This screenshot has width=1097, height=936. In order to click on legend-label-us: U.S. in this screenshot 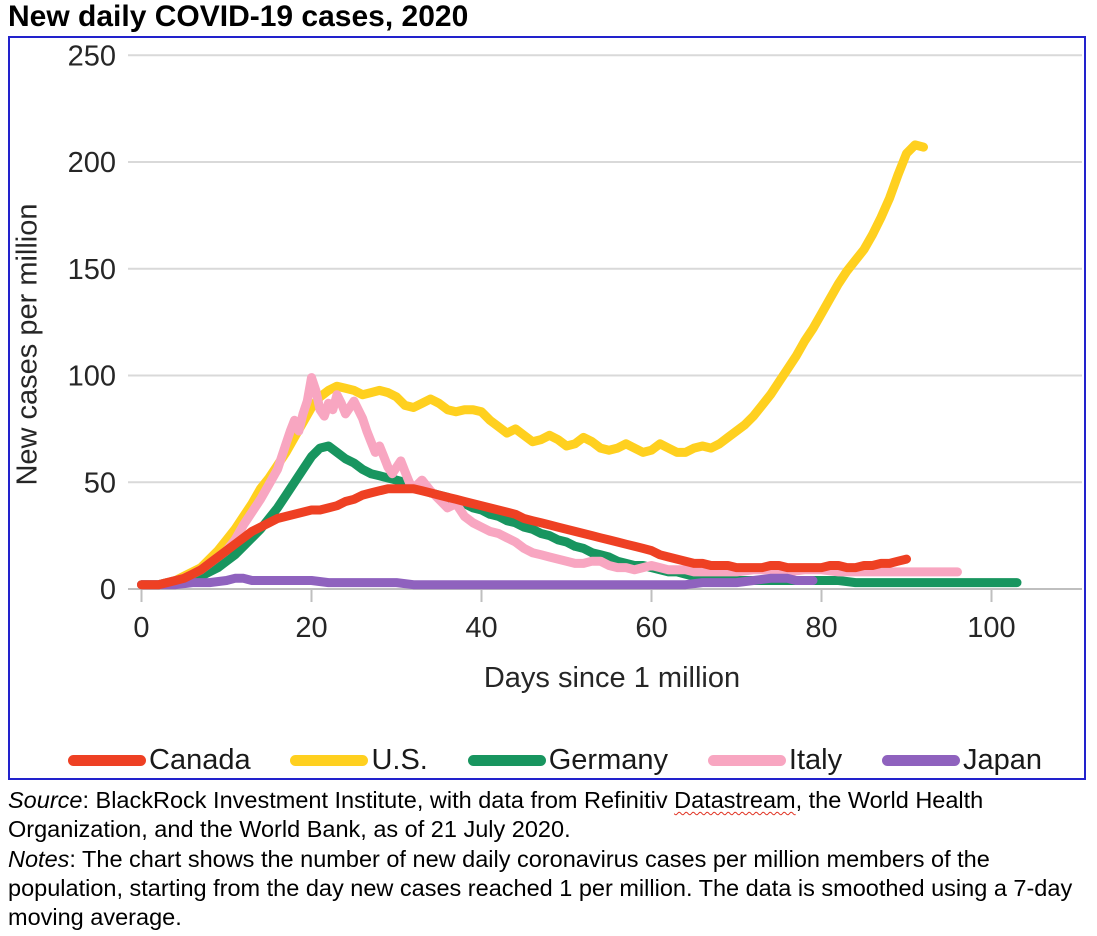, I will do `click(399, 759)`.